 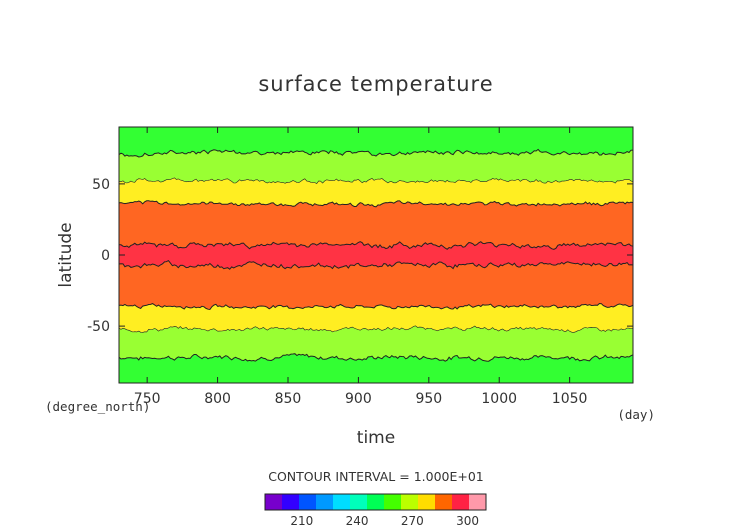 What do you see at coordinates (301, 521) in the screenshot?
I see `colorbar-tick-label: 210` at bounding box center [301, 521].